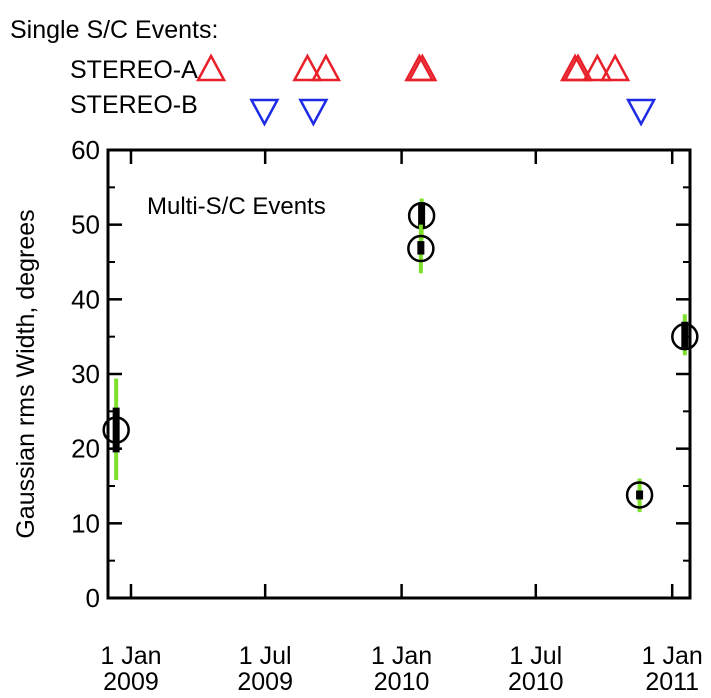 The width and height of the screenshot is (711, 698). I want to click on y-tick-label: 0, so click(93, 598).